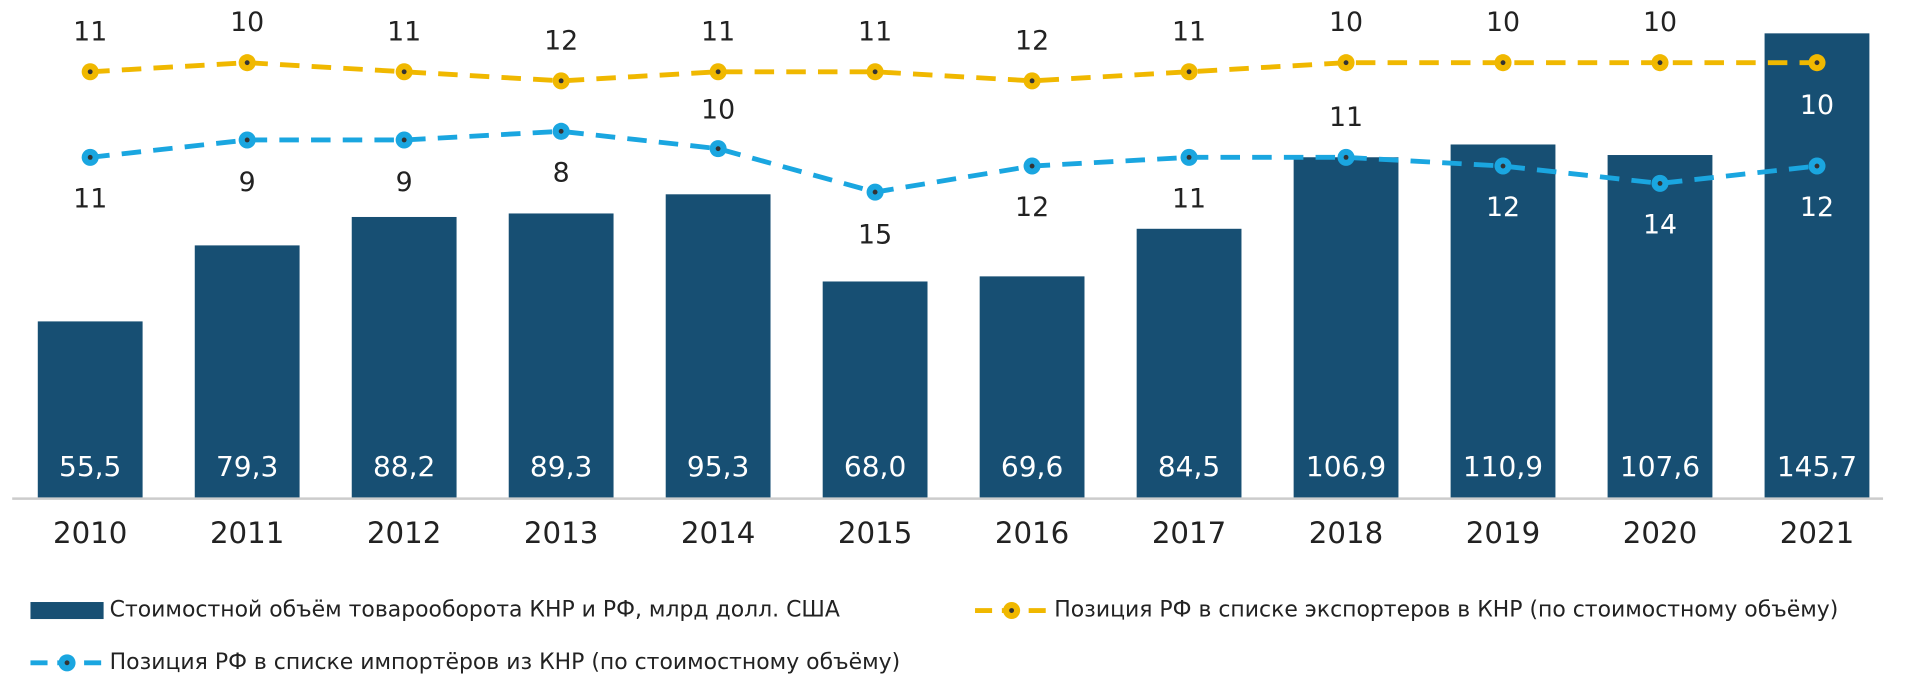 The width and height of the screenshot is (1911, 675). What do you see at coordinates (247, 466) in the screenshot?
I see `bar-value-label: 79,3` at bounding box center [247, 466].